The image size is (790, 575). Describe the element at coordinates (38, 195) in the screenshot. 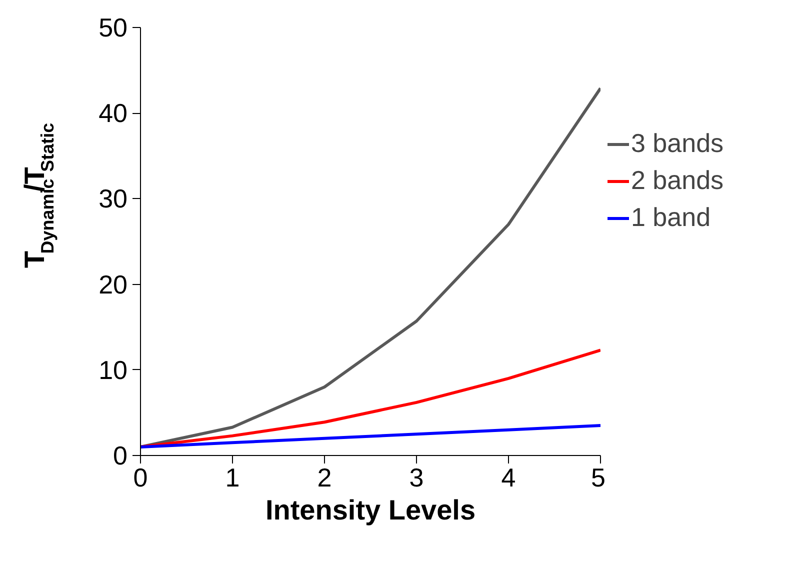

I see `y-axis-title: TDynamic/TStatic` at that location.